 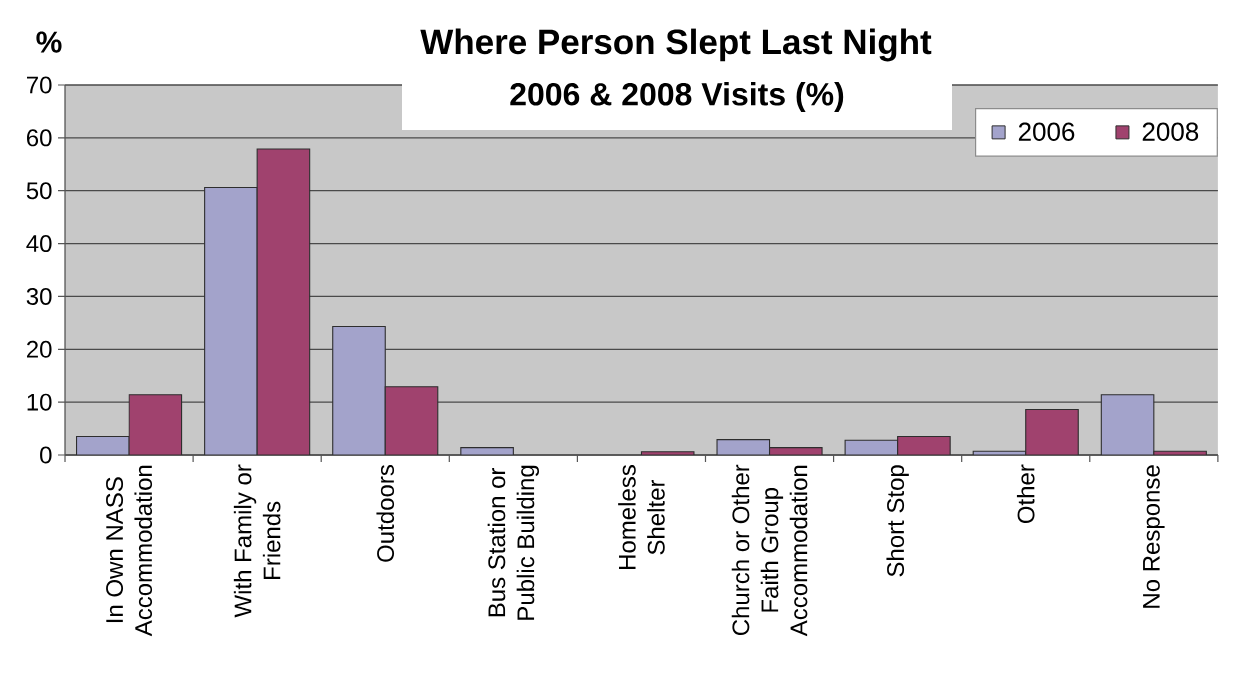 What do you see at coordinates (49, 42) in the screenshot?
I see `y-axis-title: %` at bounding box center [49, 42].